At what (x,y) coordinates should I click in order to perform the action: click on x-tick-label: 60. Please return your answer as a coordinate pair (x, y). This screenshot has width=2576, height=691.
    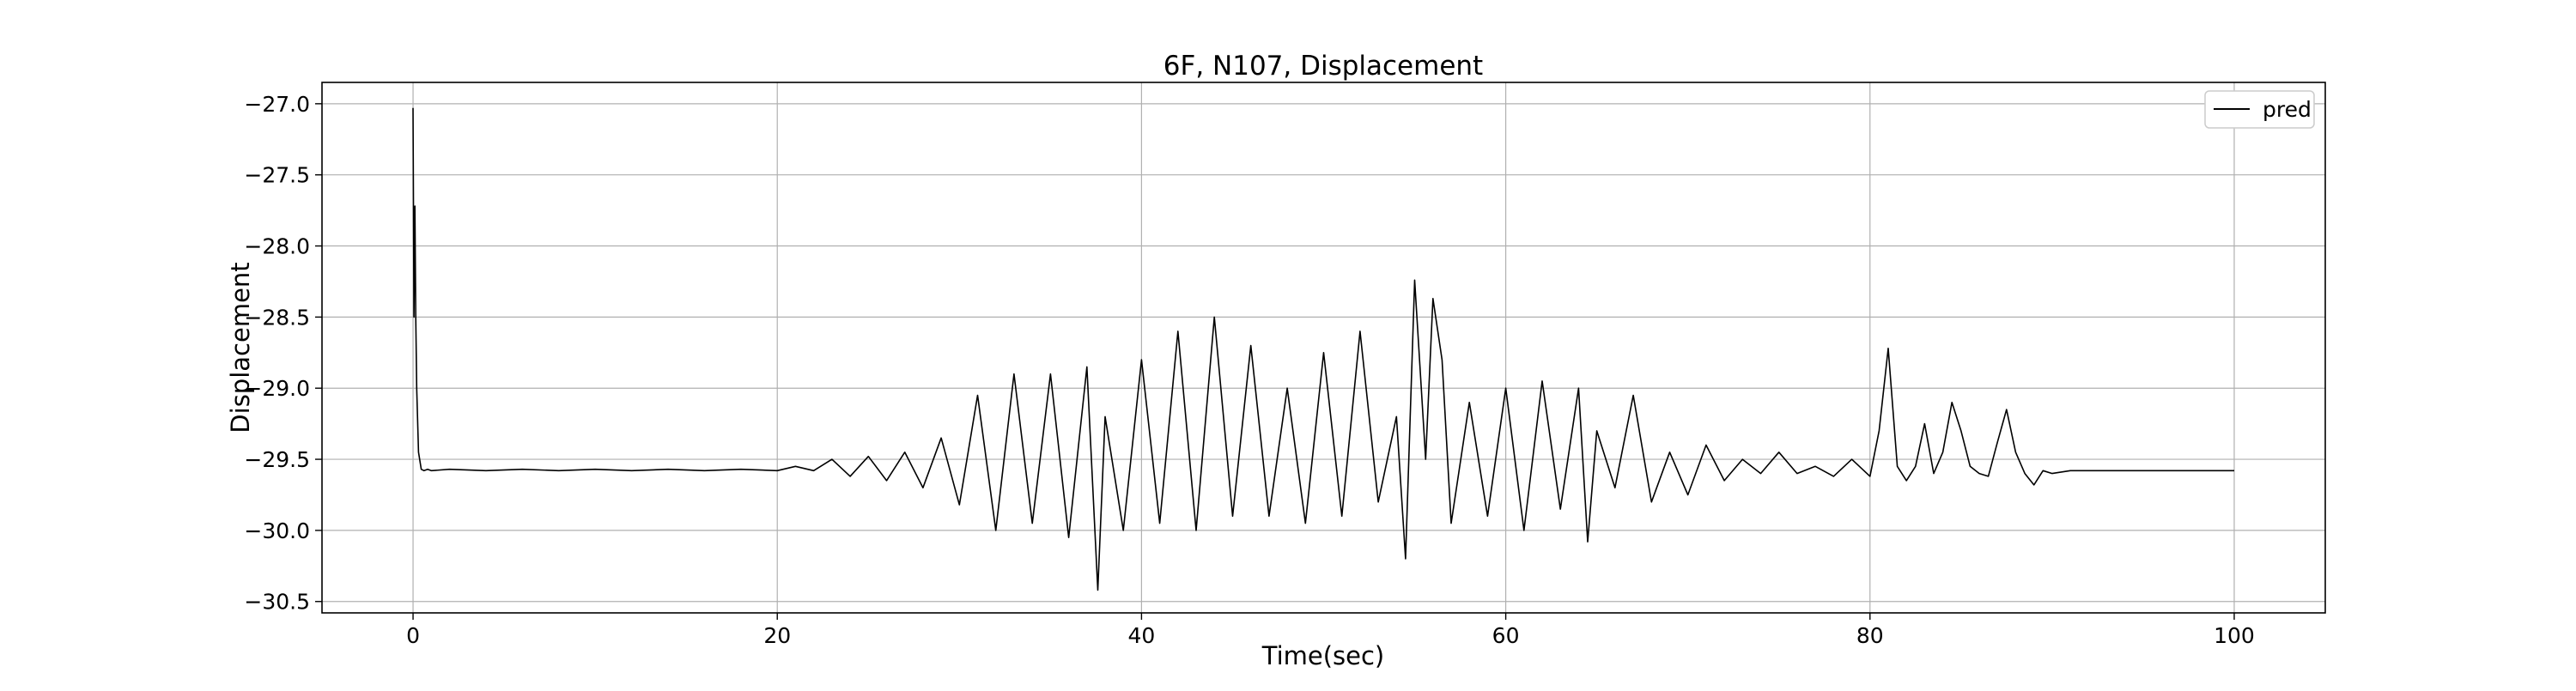
    Looking at the image, I should click on (1506, 635).